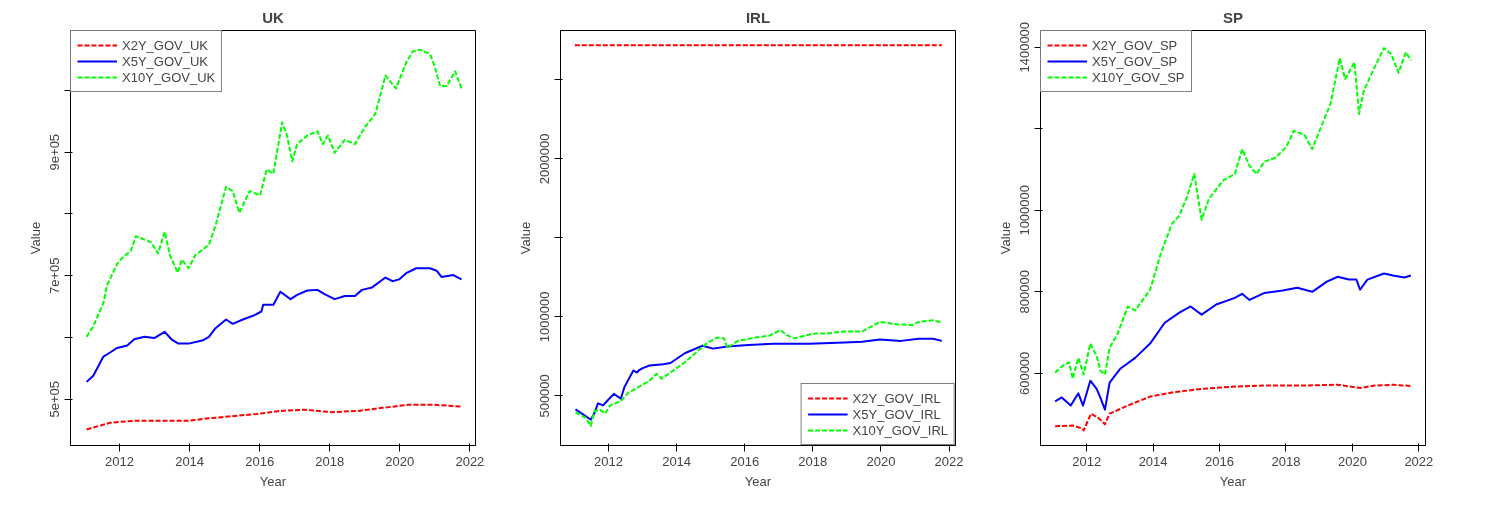  What do you see at coordinates (896, 398) in the screenshot?
I see `legend-label: X2Y_GOV_IRL` at bounding box center [896, 398].